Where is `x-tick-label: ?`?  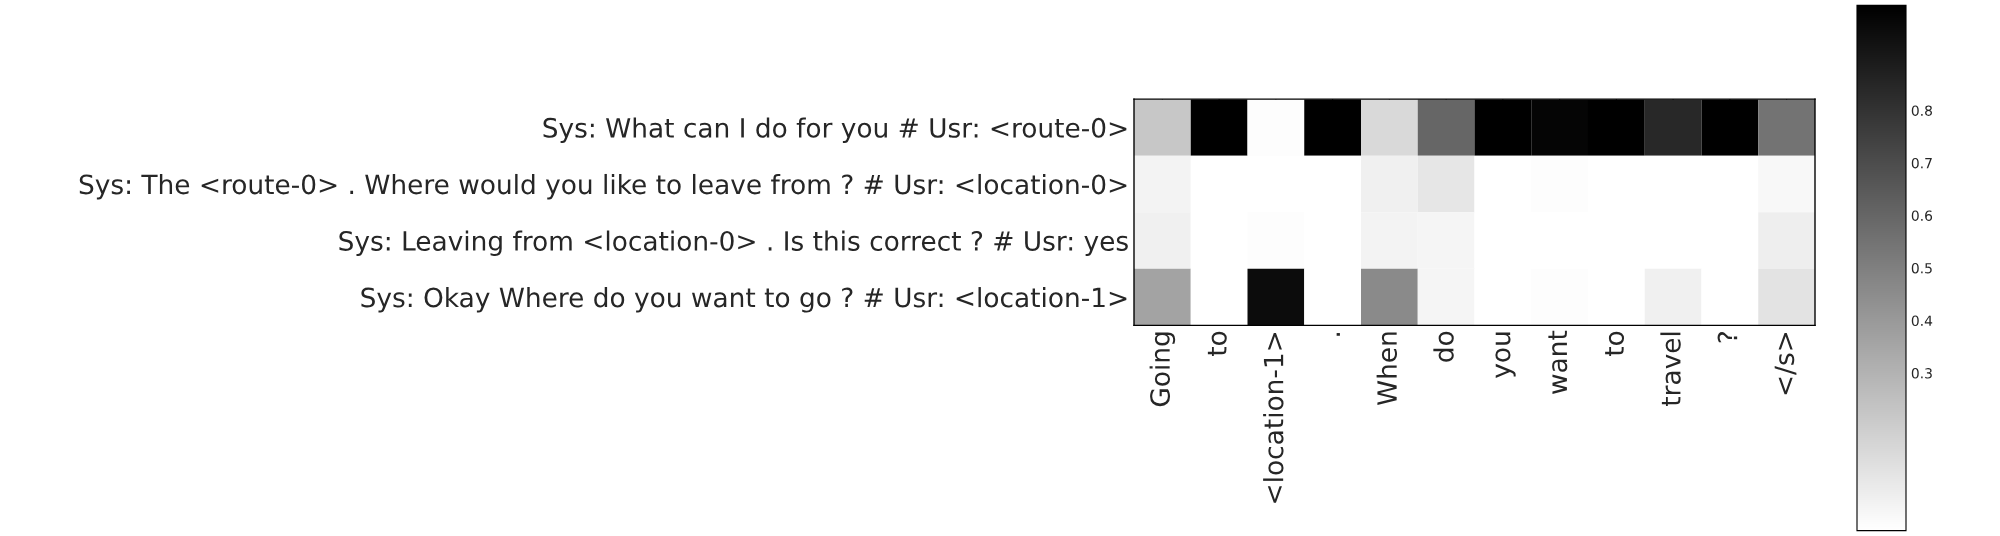
x-tick-label: ? is located at coordinates (1727, 337).